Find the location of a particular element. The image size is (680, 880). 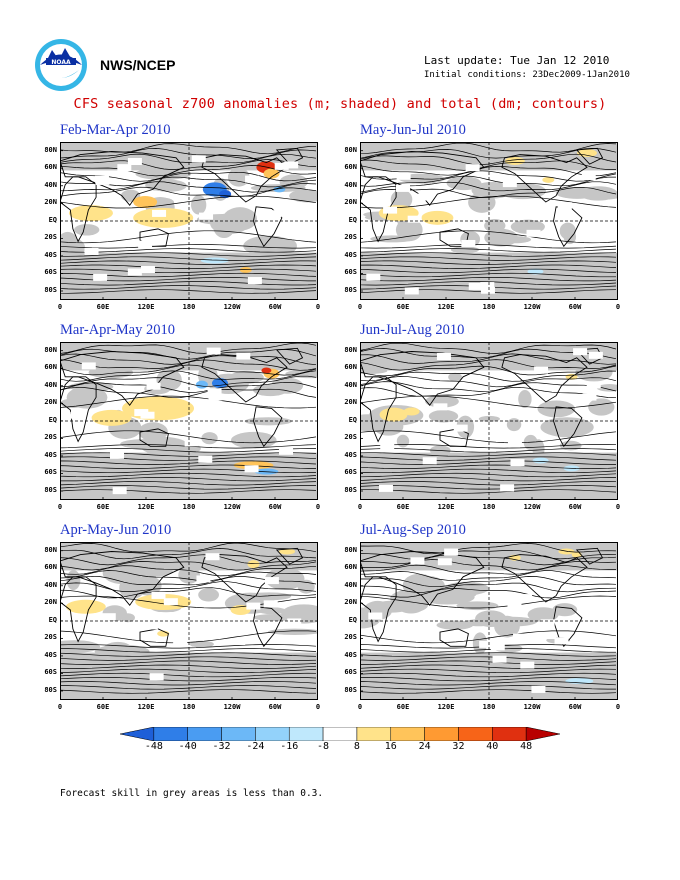

lat-label: 60N is located at coordinates (350, 567).